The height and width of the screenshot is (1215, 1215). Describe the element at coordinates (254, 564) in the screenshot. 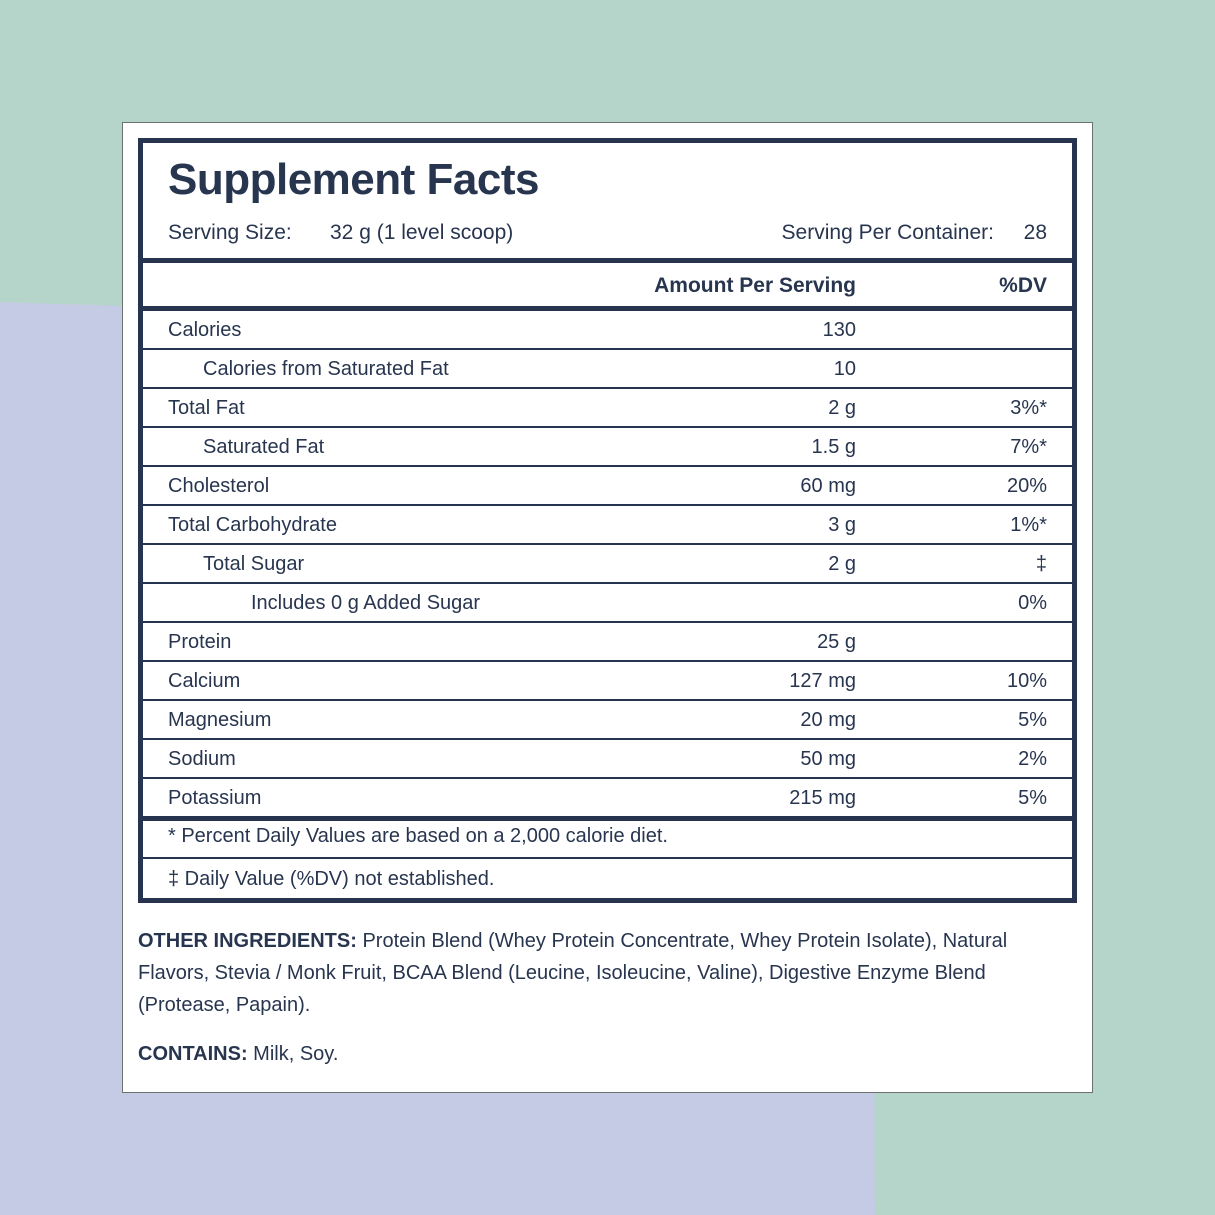

I see `nutrient-name: Total Sugar` at that location.